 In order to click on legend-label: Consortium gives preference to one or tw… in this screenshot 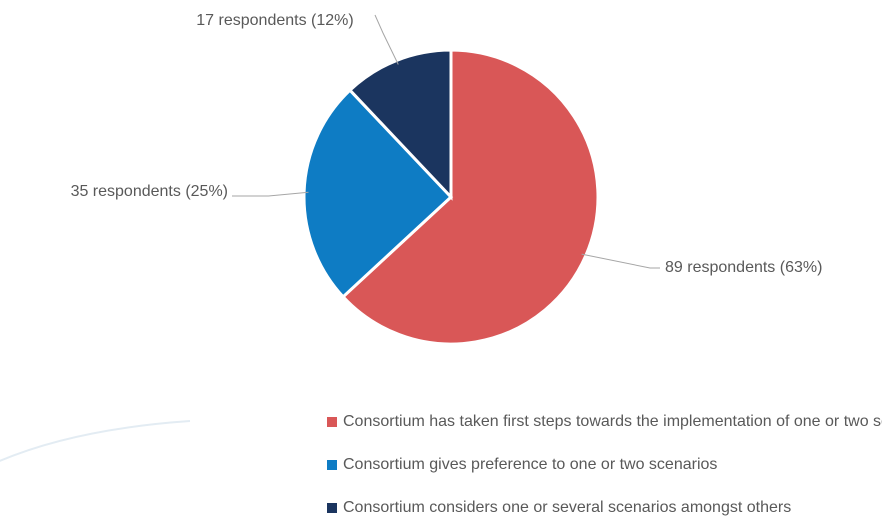, I will do `click(530, 464)`.